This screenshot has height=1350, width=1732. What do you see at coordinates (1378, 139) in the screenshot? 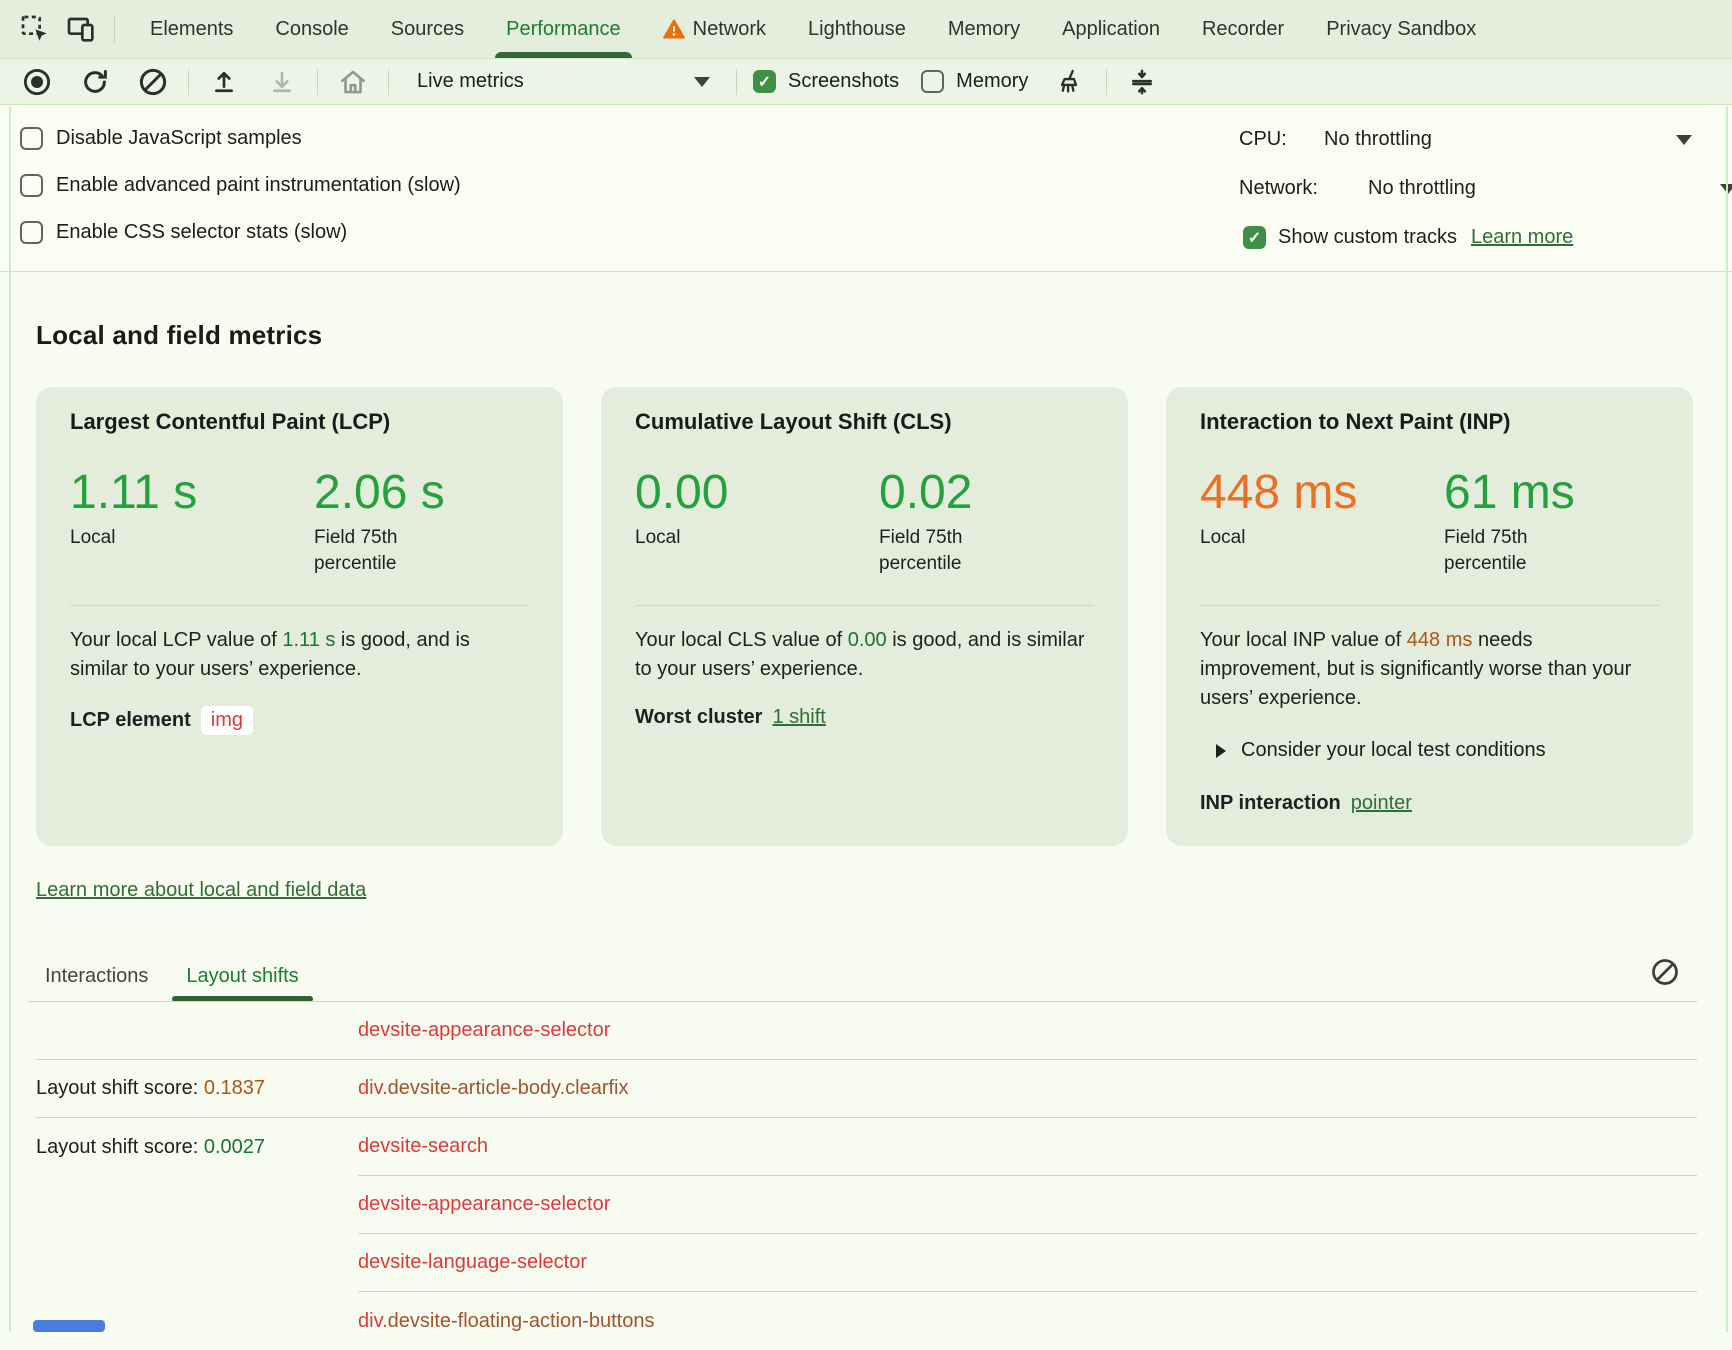
I see `cpu-throttling-select: No throttling` at bounding box center [1378, 139].